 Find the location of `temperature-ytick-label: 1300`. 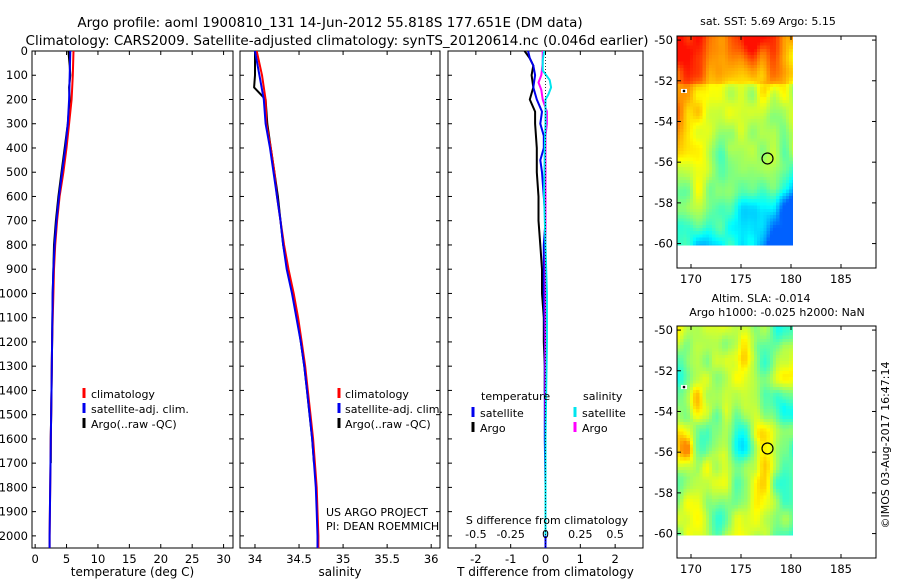

temperature-ytick-label: 1300 is located at coordinates (14, 366).